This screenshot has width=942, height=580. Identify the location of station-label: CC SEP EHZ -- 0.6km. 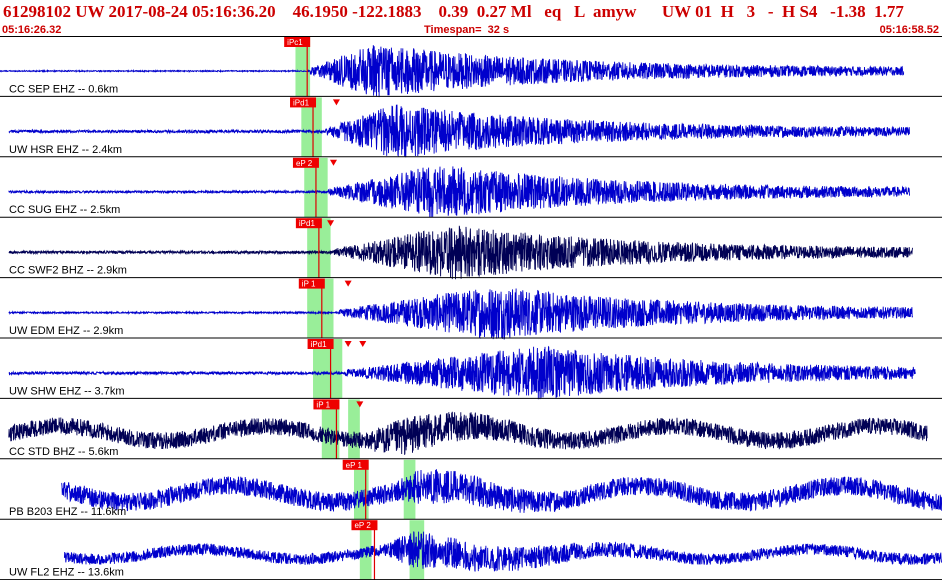
(63, 89).